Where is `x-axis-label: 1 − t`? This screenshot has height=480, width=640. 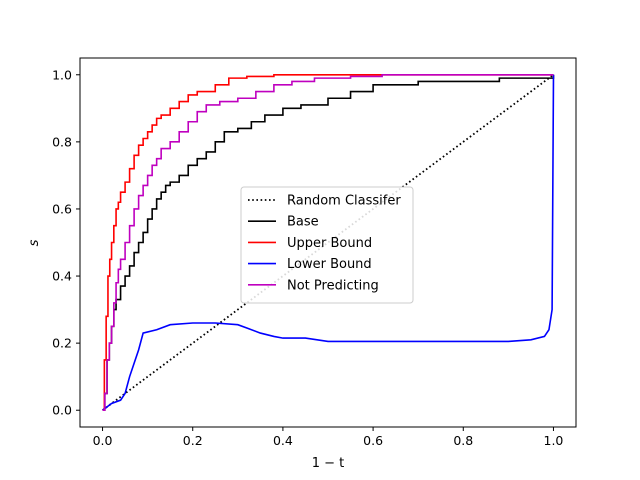 x-axis-label: 1 − t is located at coordinates (328, 463).